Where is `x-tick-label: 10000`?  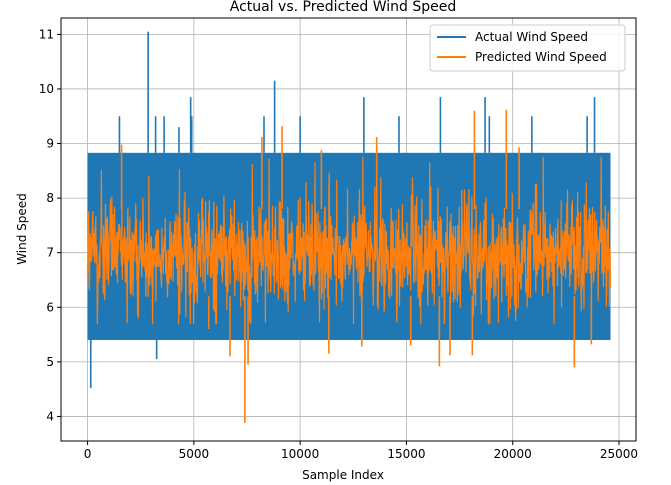 x-tick-label: 10000 is located at coordinates (300, 454).